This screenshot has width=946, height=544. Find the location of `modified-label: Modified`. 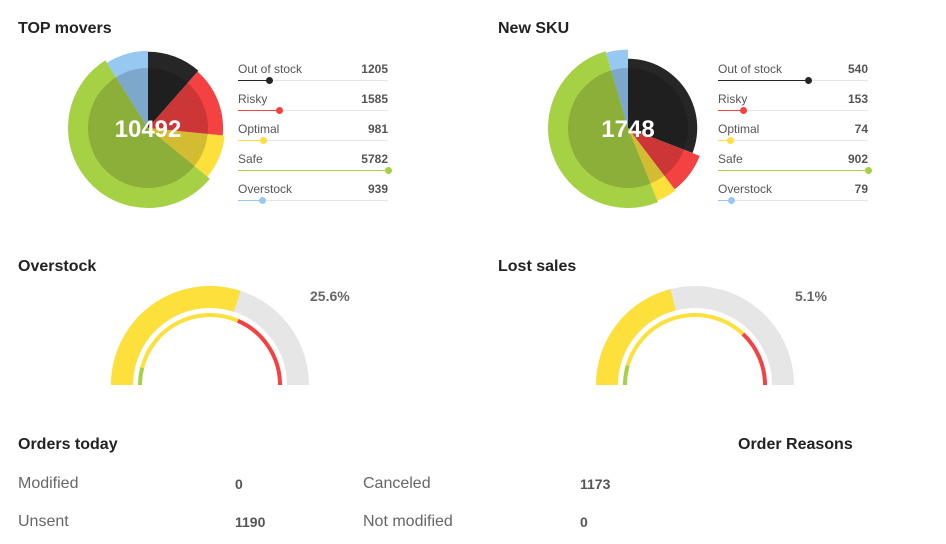

modified-label: Modified is located at coordinates (48, 483).